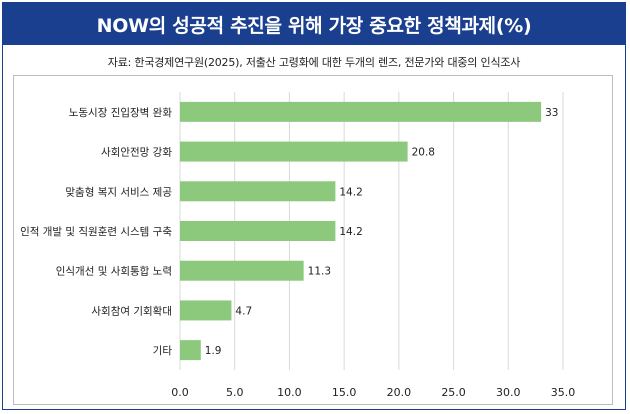 The height and width of the screenshot is (414, 630). I want to click on x-tick-label: 5.0, so click(235, 392).